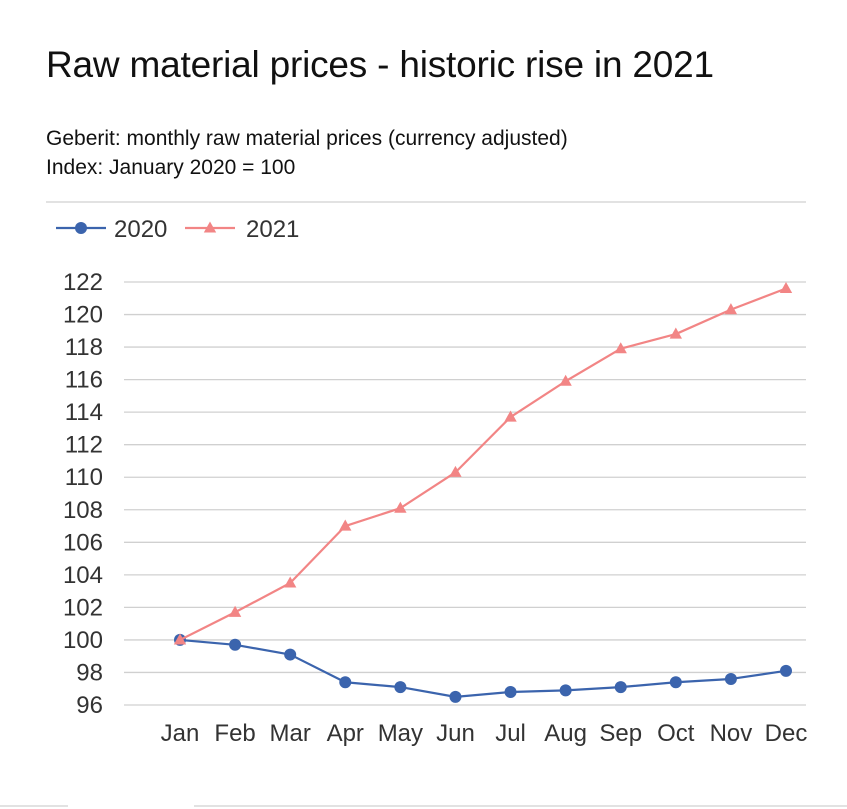 The height and width of the screenshot is (809, 847). Describe the element at coordinates (290, 654) in the screenshot. I see `data-point-2020-mar` at that location.